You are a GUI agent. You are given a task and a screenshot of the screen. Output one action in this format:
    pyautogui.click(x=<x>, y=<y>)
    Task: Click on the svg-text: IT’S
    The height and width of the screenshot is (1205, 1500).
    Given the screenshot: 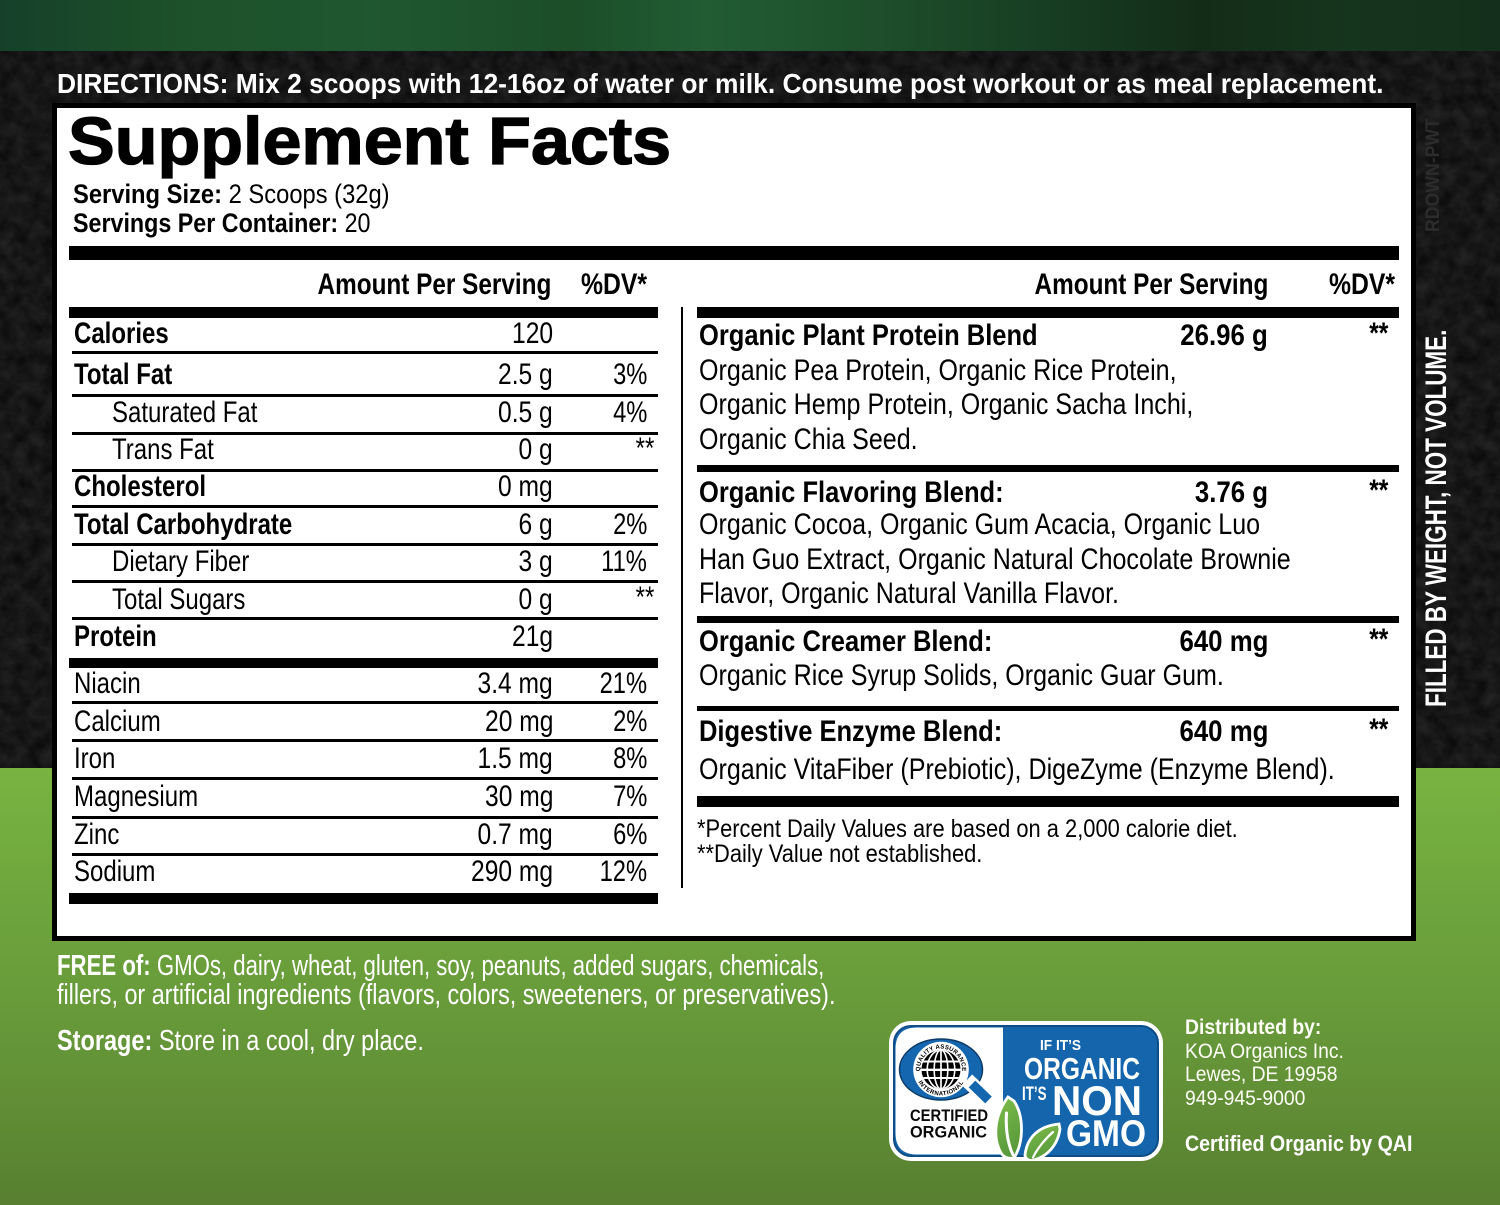 What is the action you would take?
    pyautogui.click(x=1034, y=1094)
    